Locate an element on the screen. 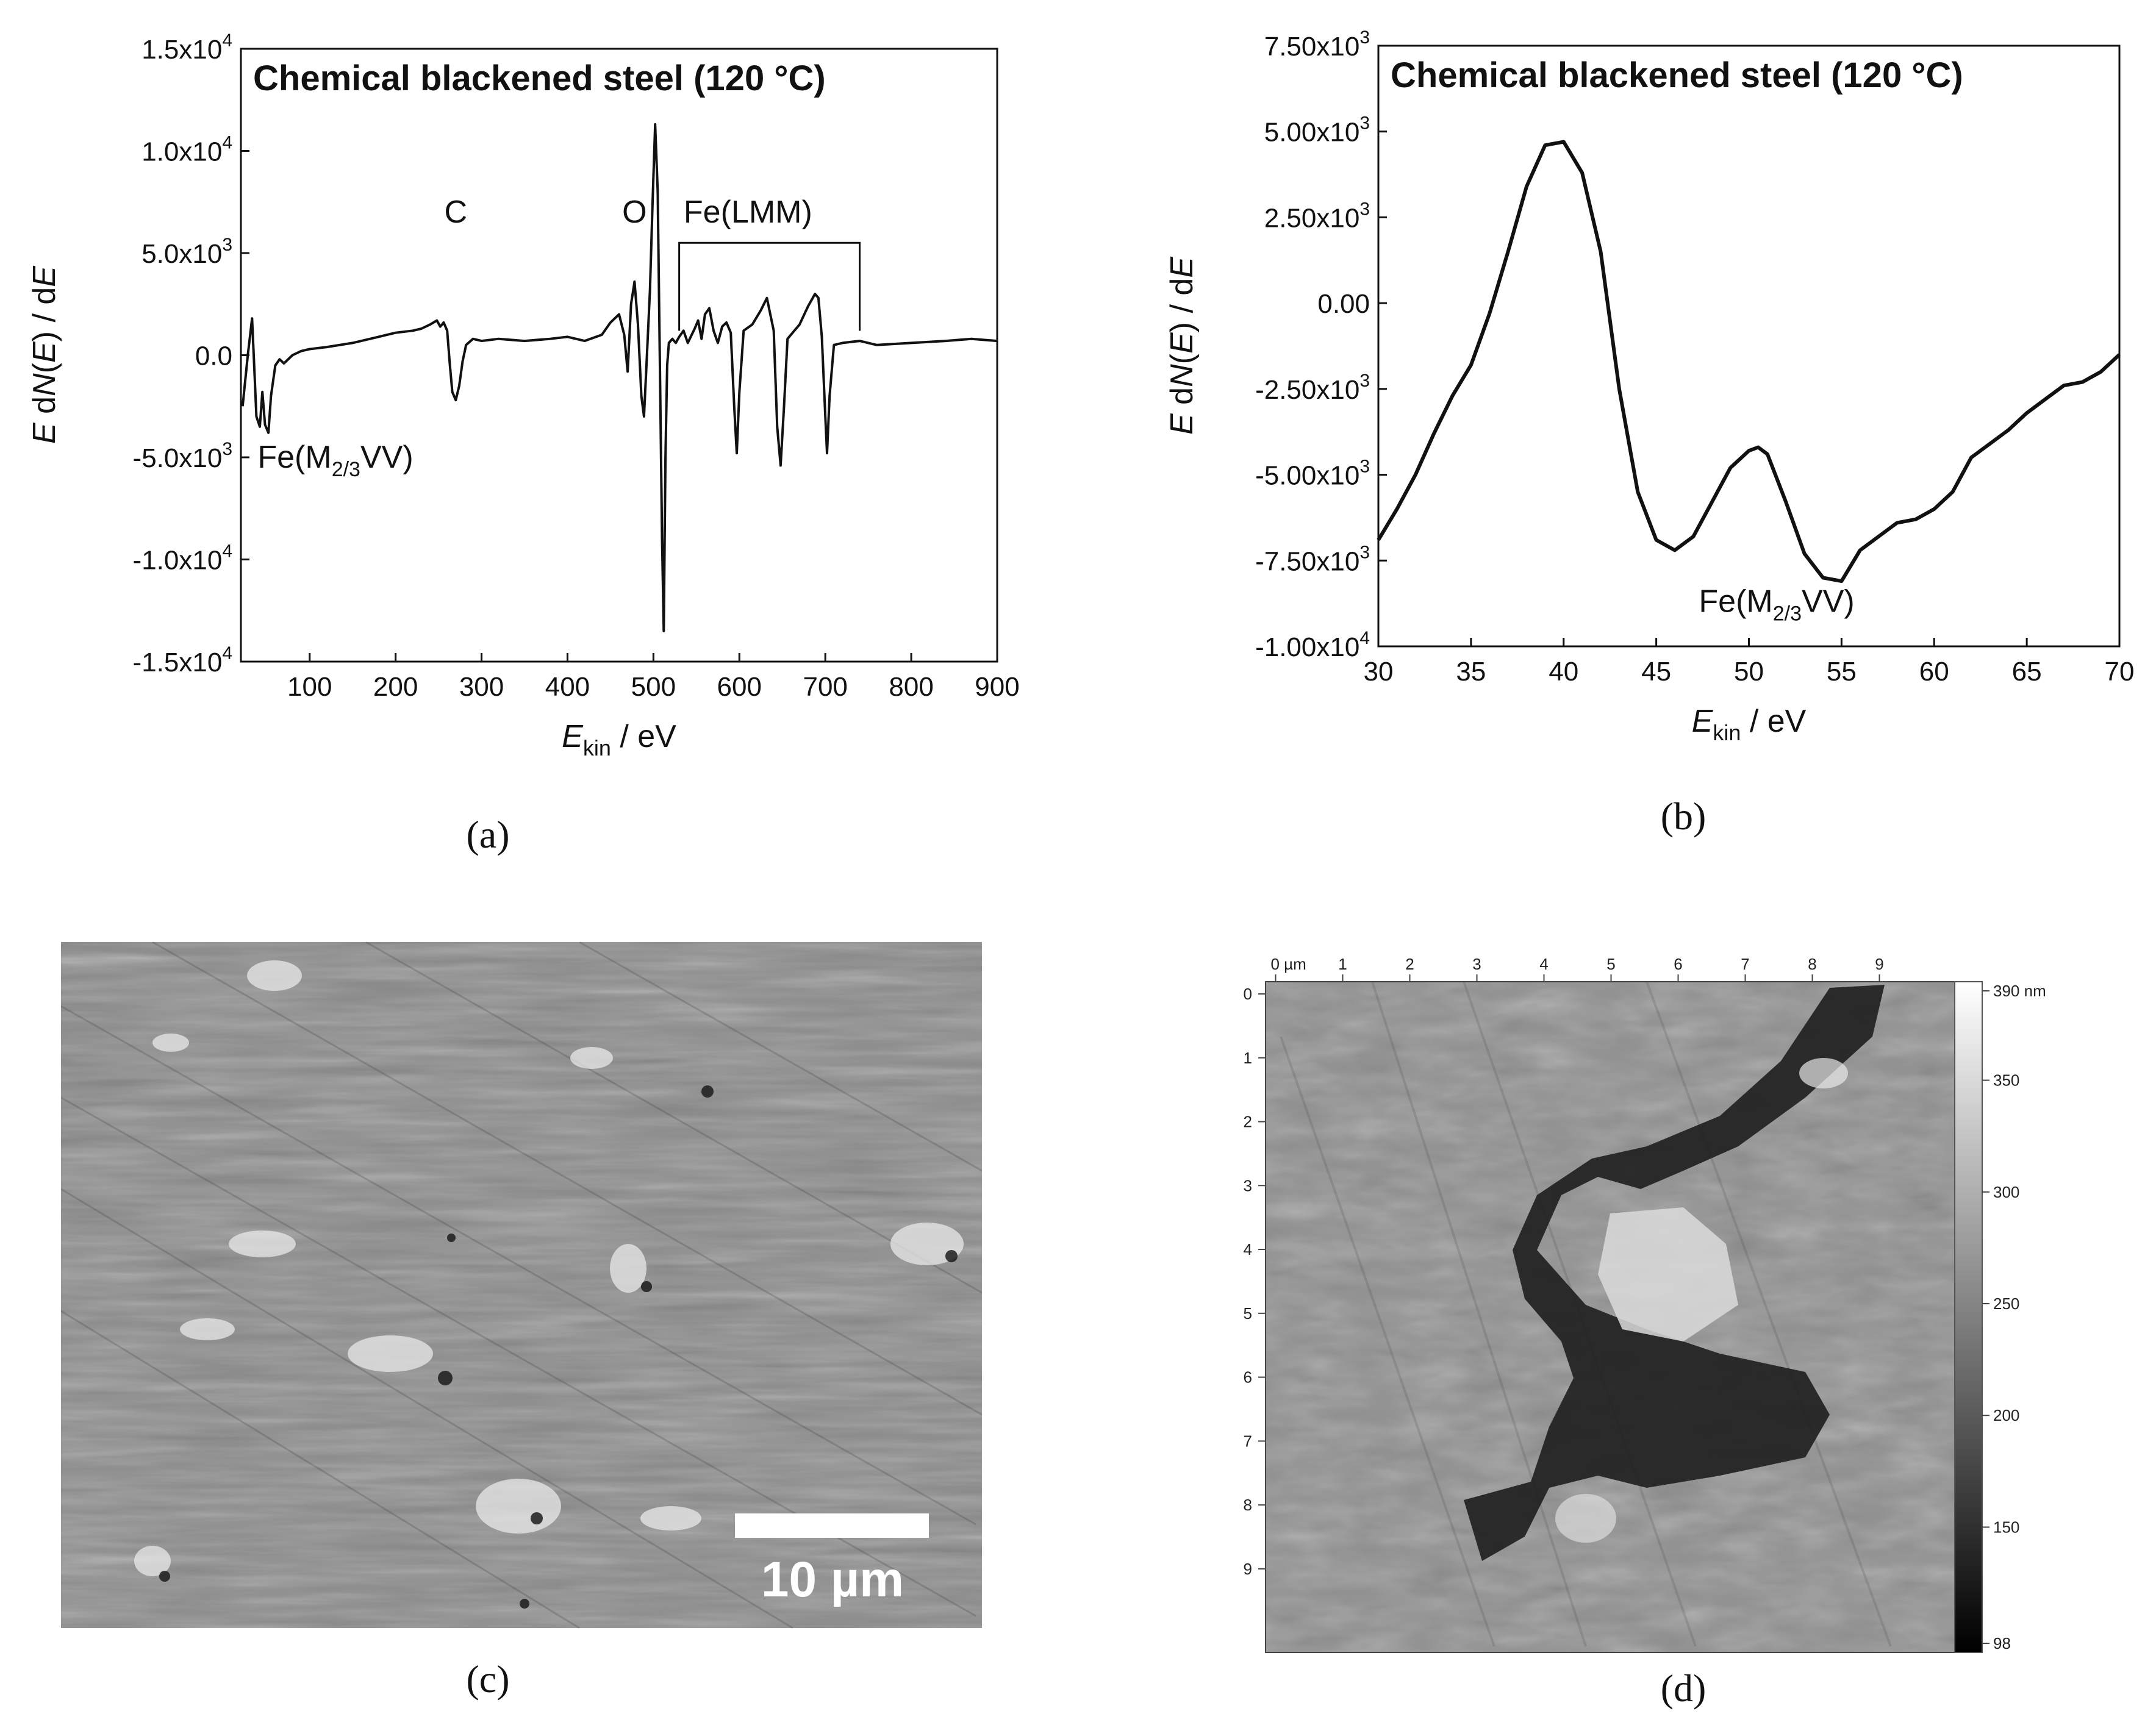  afm-y-tick-label: 8 is located at coordinates (1248, 1505).